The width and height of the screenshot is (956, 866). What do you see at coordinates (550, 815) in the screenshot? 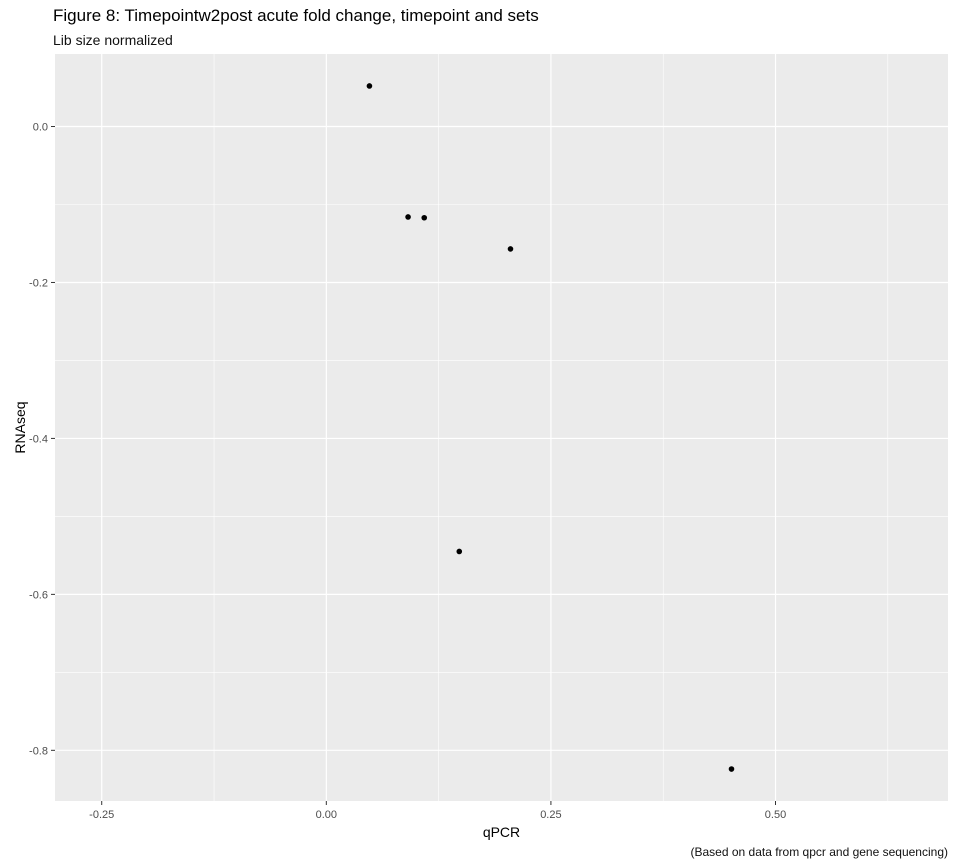
I see `x-tick-label: 0.25` at bounding box center [550, 815].